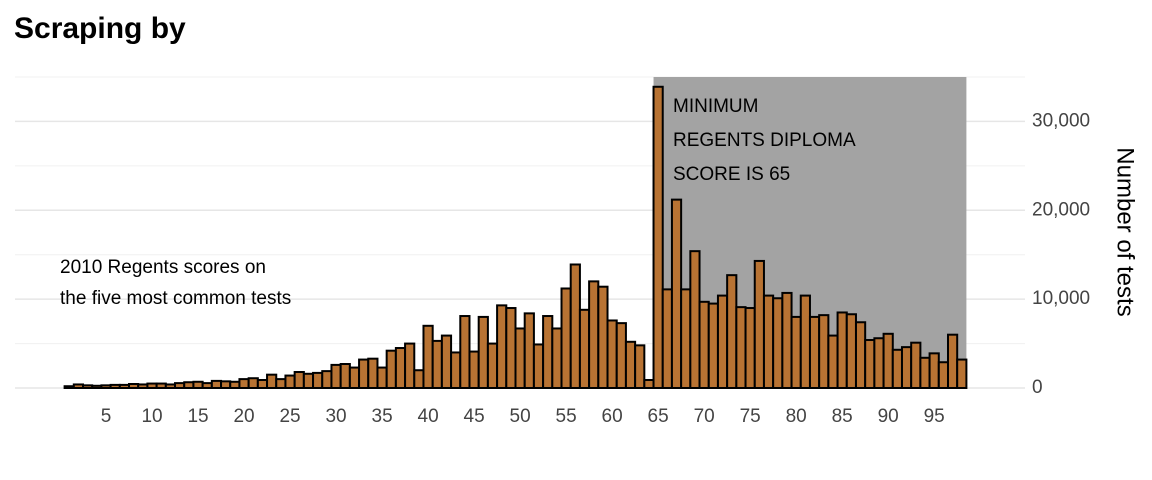 The width and height of the screenshot is (1152, 480). What do you see at coordinates (1061, 209) in the screenshot?
I see `y-tick-label: 20,000` at bounding box center [1061, 209].